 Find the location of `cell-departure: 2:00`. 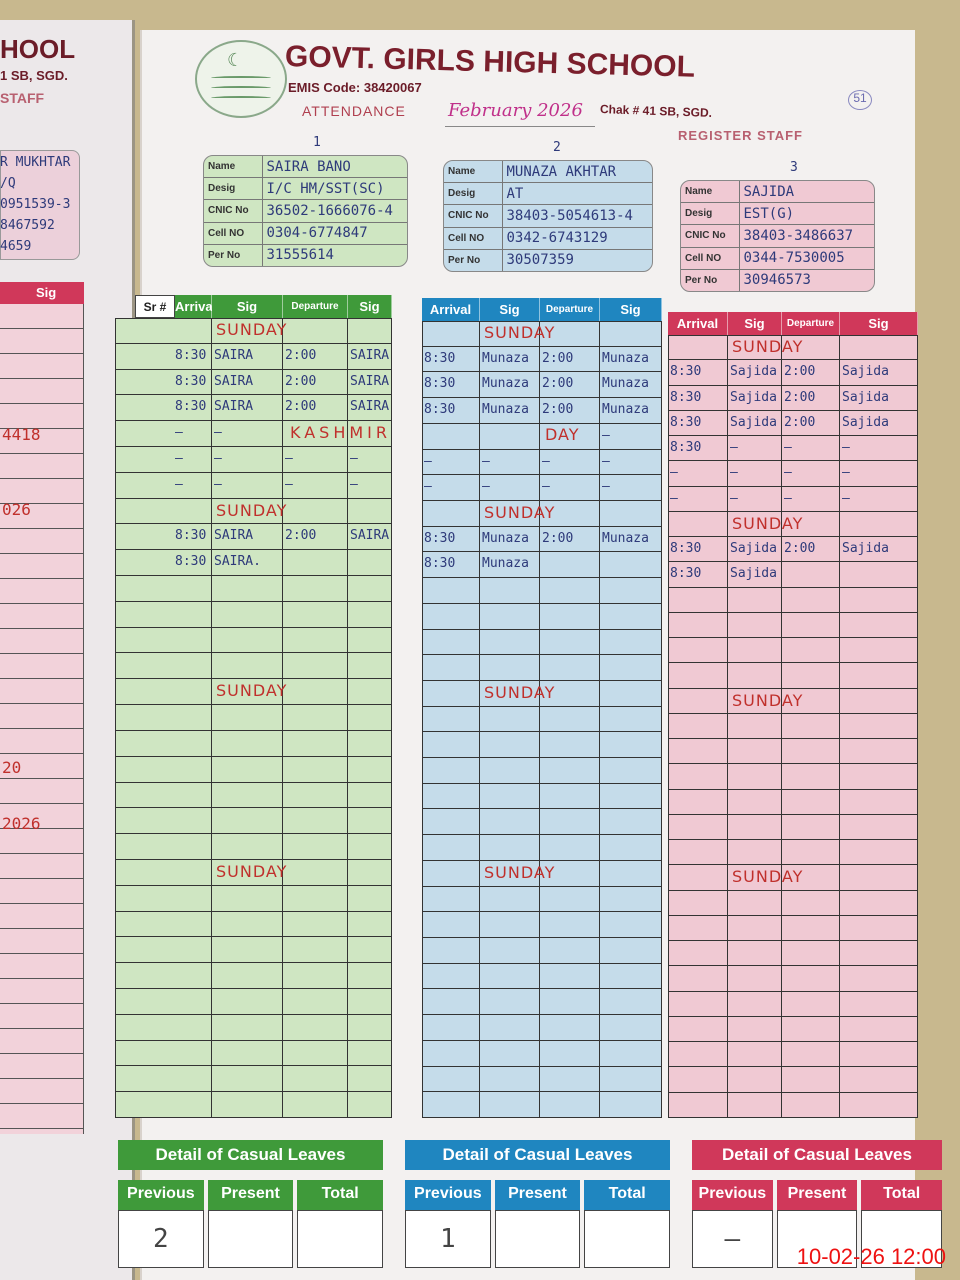

cell-departure: 2:00 is located at coordinates (570, 385).